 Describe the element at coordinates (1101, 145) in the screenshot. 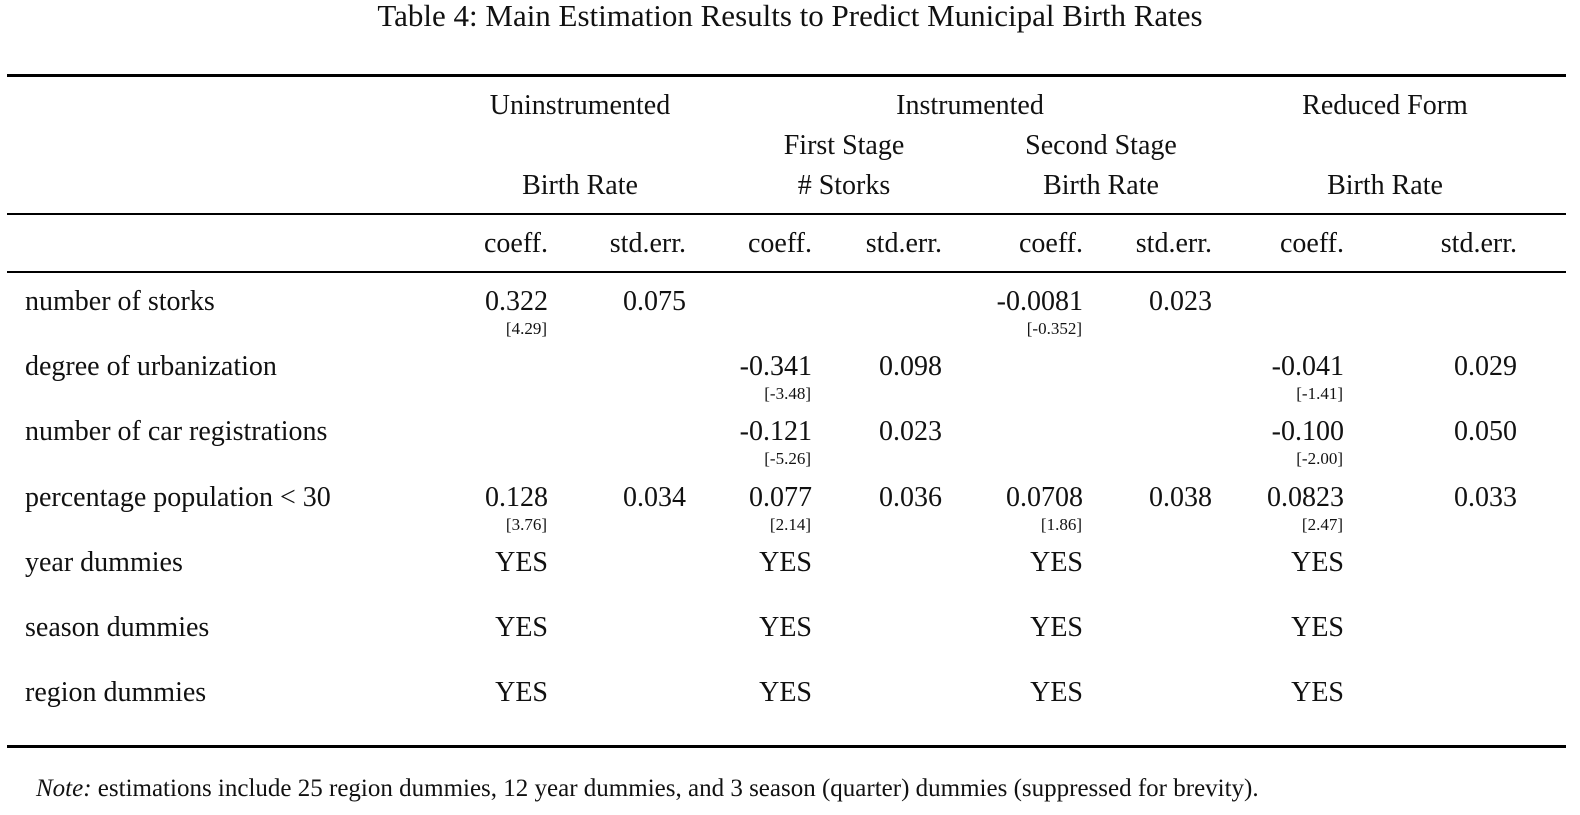

I see `subgroup-header-second-stage: Second Stage` at that location.